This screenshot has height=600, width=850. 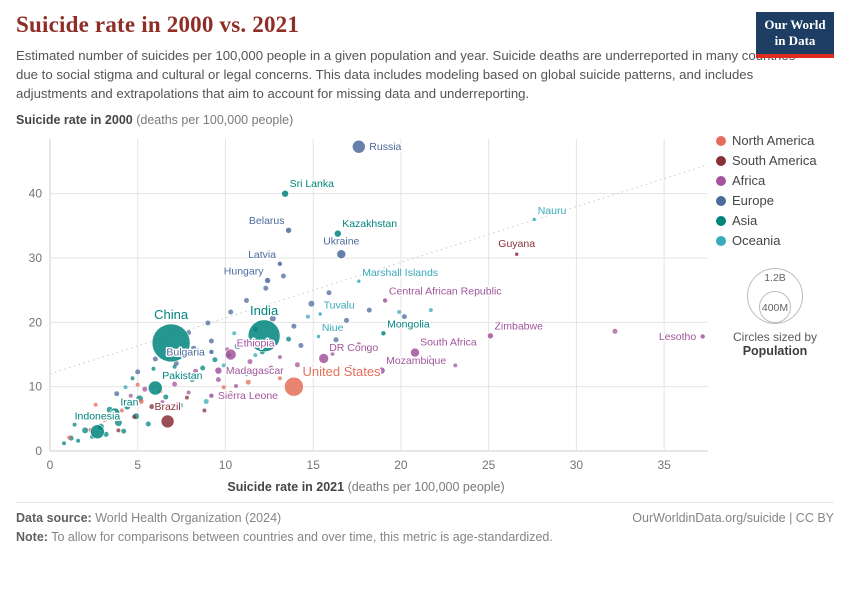 I want to click on data-point-bulgaria, so click(x=211, y=352).